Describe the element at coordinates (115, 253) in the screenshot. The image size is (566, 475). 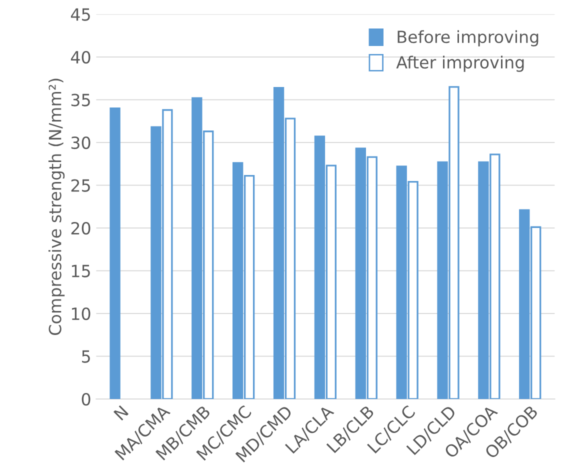
I see `bar` at that location.